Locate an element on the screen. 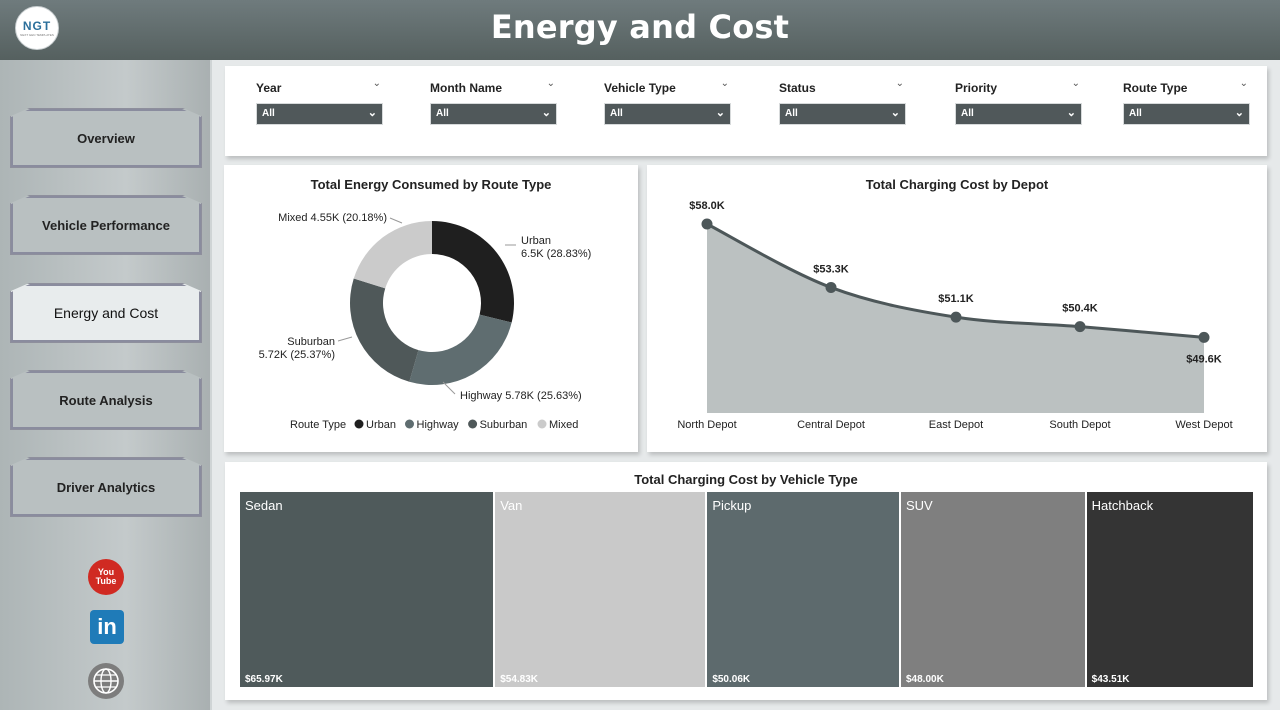  filter-month-name: Month Name ⌄ All ⌄ is located at coordinates (493, 101).